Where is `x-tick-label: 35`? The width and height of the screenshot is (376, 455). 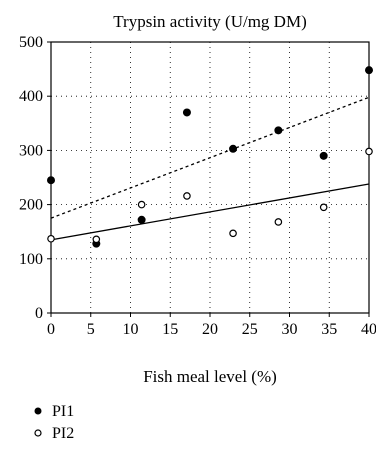 x-tick-label: 35 is located at coordinates (329, 329).